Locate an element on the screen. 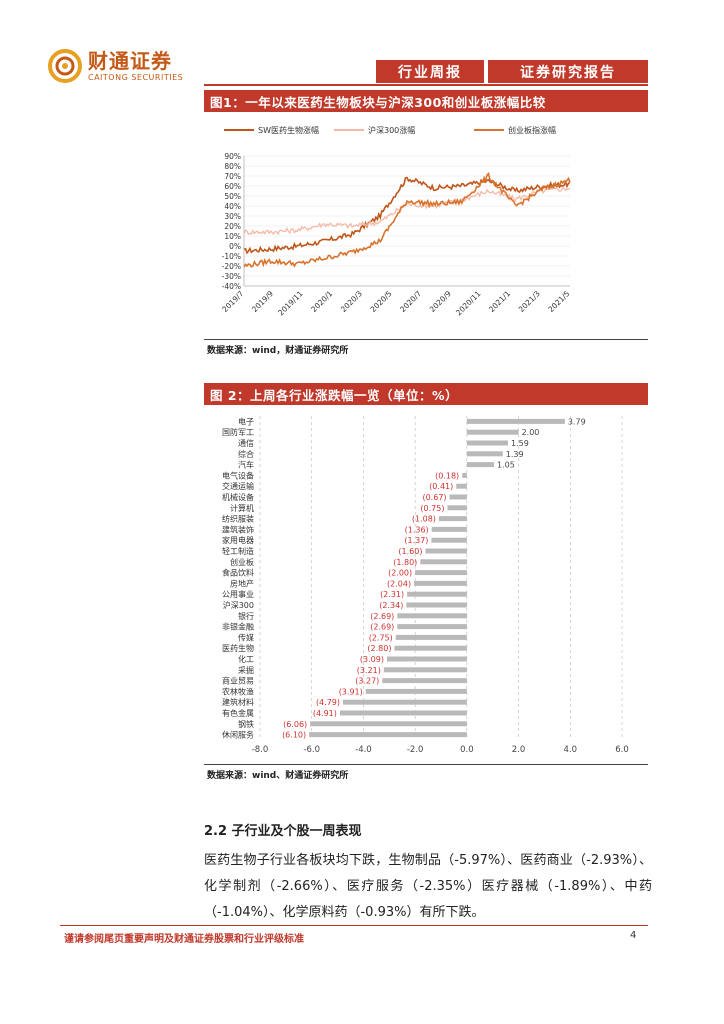 Image resolution: width=724 pixels, height=1024 pixels. category-label: 公用事业 is located at coordinates (238, 594).